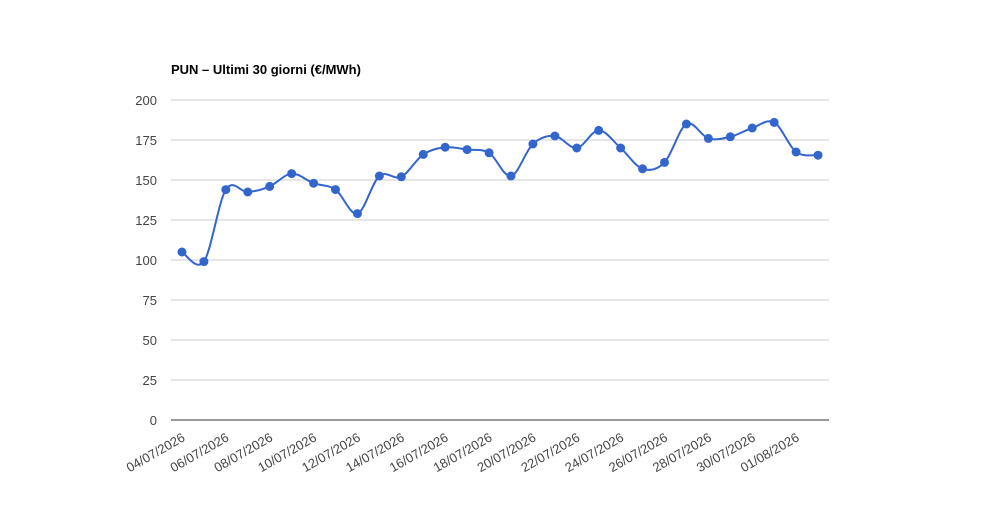 The width and height of the screenshot is (1000, 525). I want to click on y-tick-label: 175, so click(146, 140).